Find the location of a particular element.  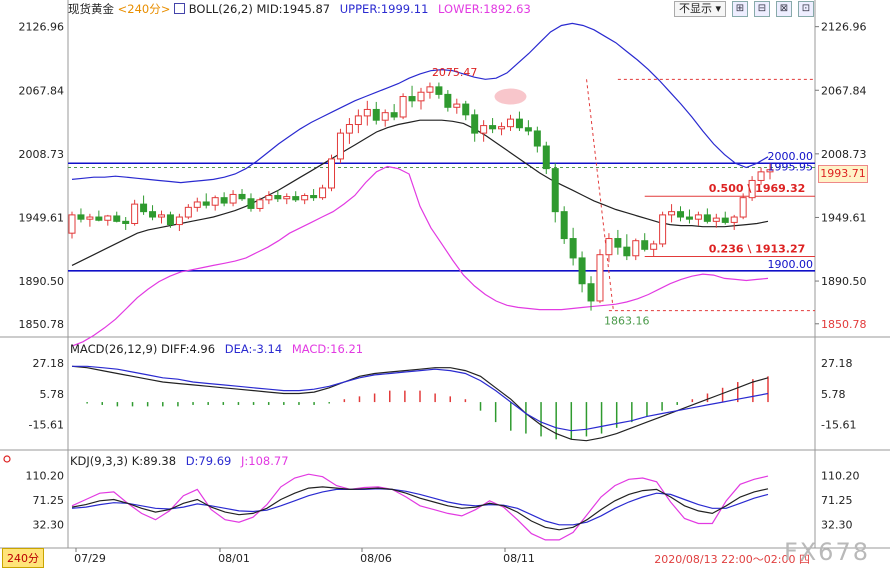

display-dropdown: 不显示 ▾ is located at coordinates (699, 9).